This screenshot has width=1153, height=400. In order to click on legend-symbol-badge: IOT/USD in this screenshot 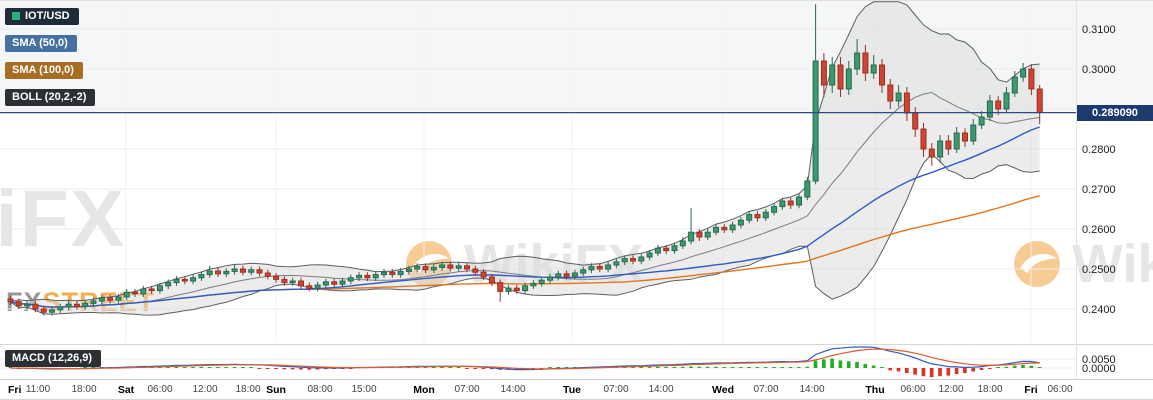, I will do `click(42, 16)`.